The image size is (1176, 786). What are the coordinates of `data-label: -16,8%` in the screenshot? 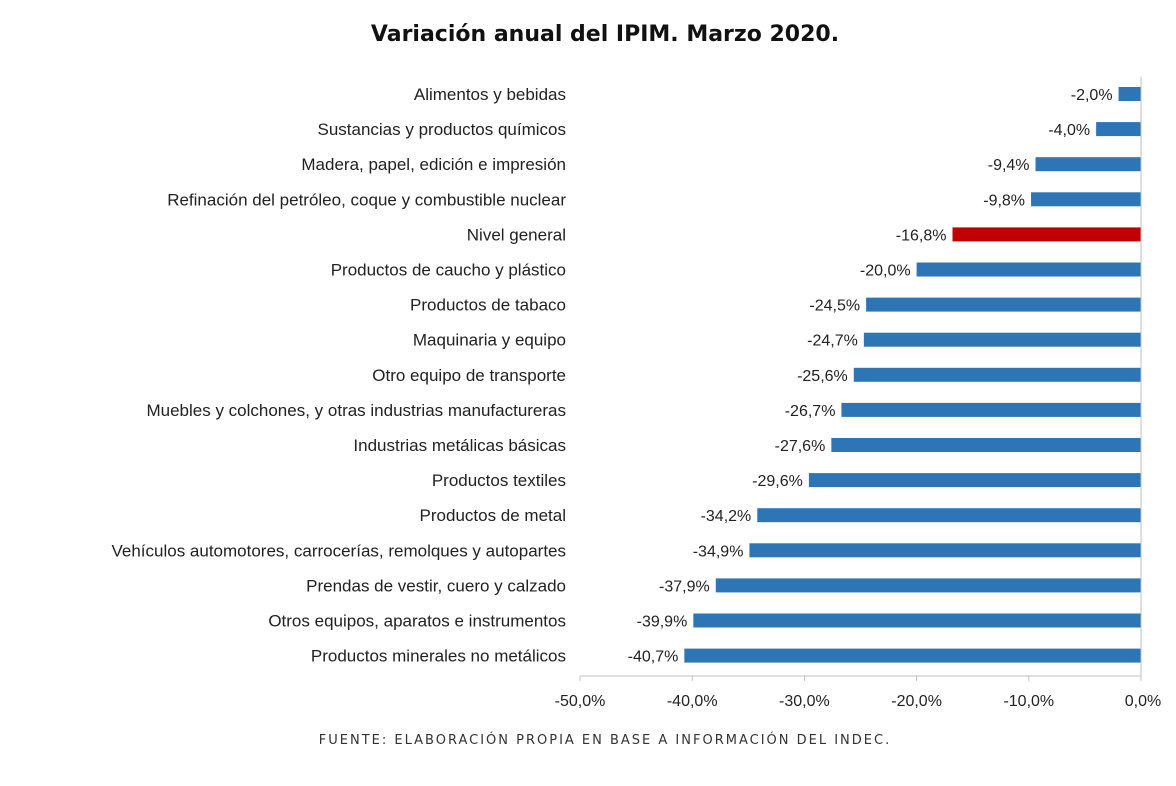 It's located at (921, 235).